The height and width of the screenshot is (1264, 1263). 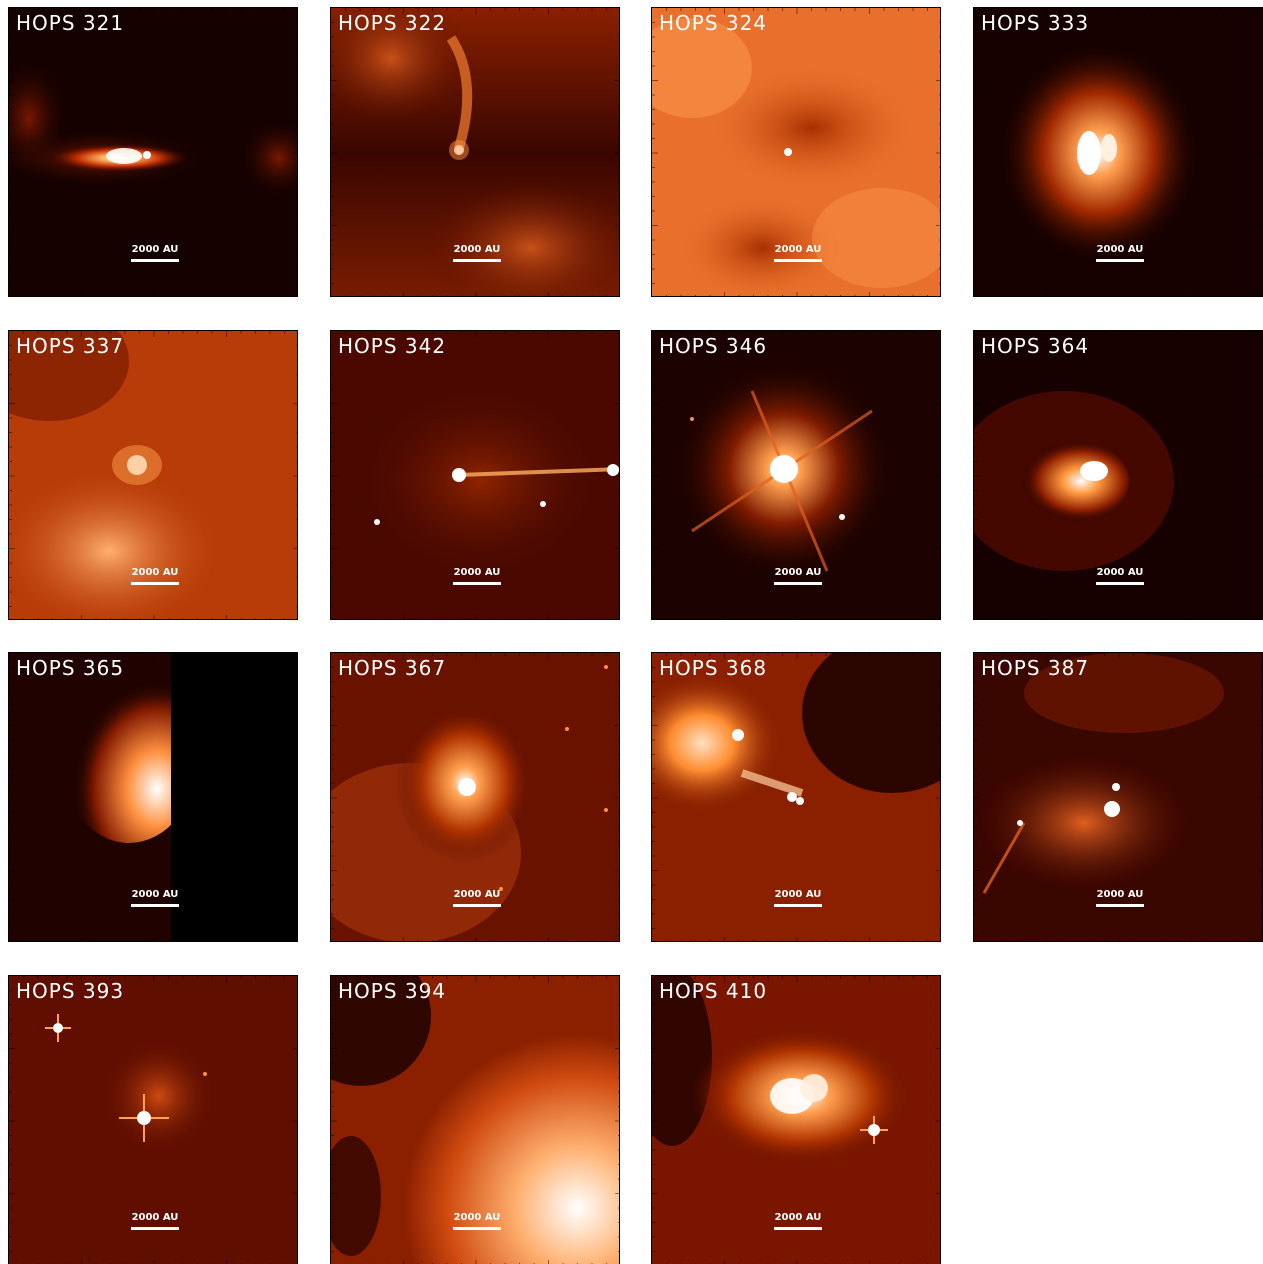 I want to click on hops-394-image, so click(x=475, y=1120).